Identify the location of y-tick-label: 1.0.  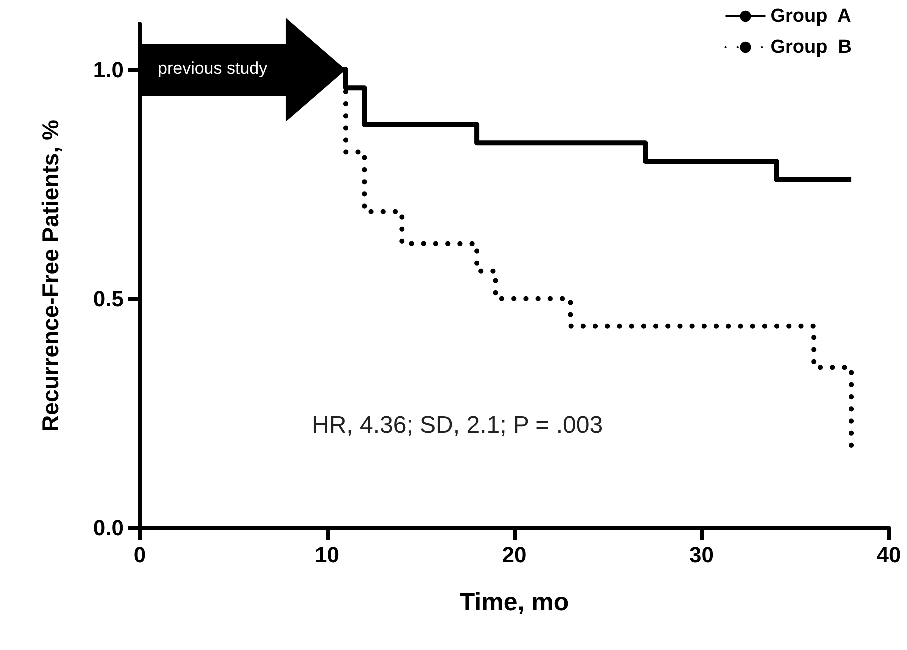
(108, 69).